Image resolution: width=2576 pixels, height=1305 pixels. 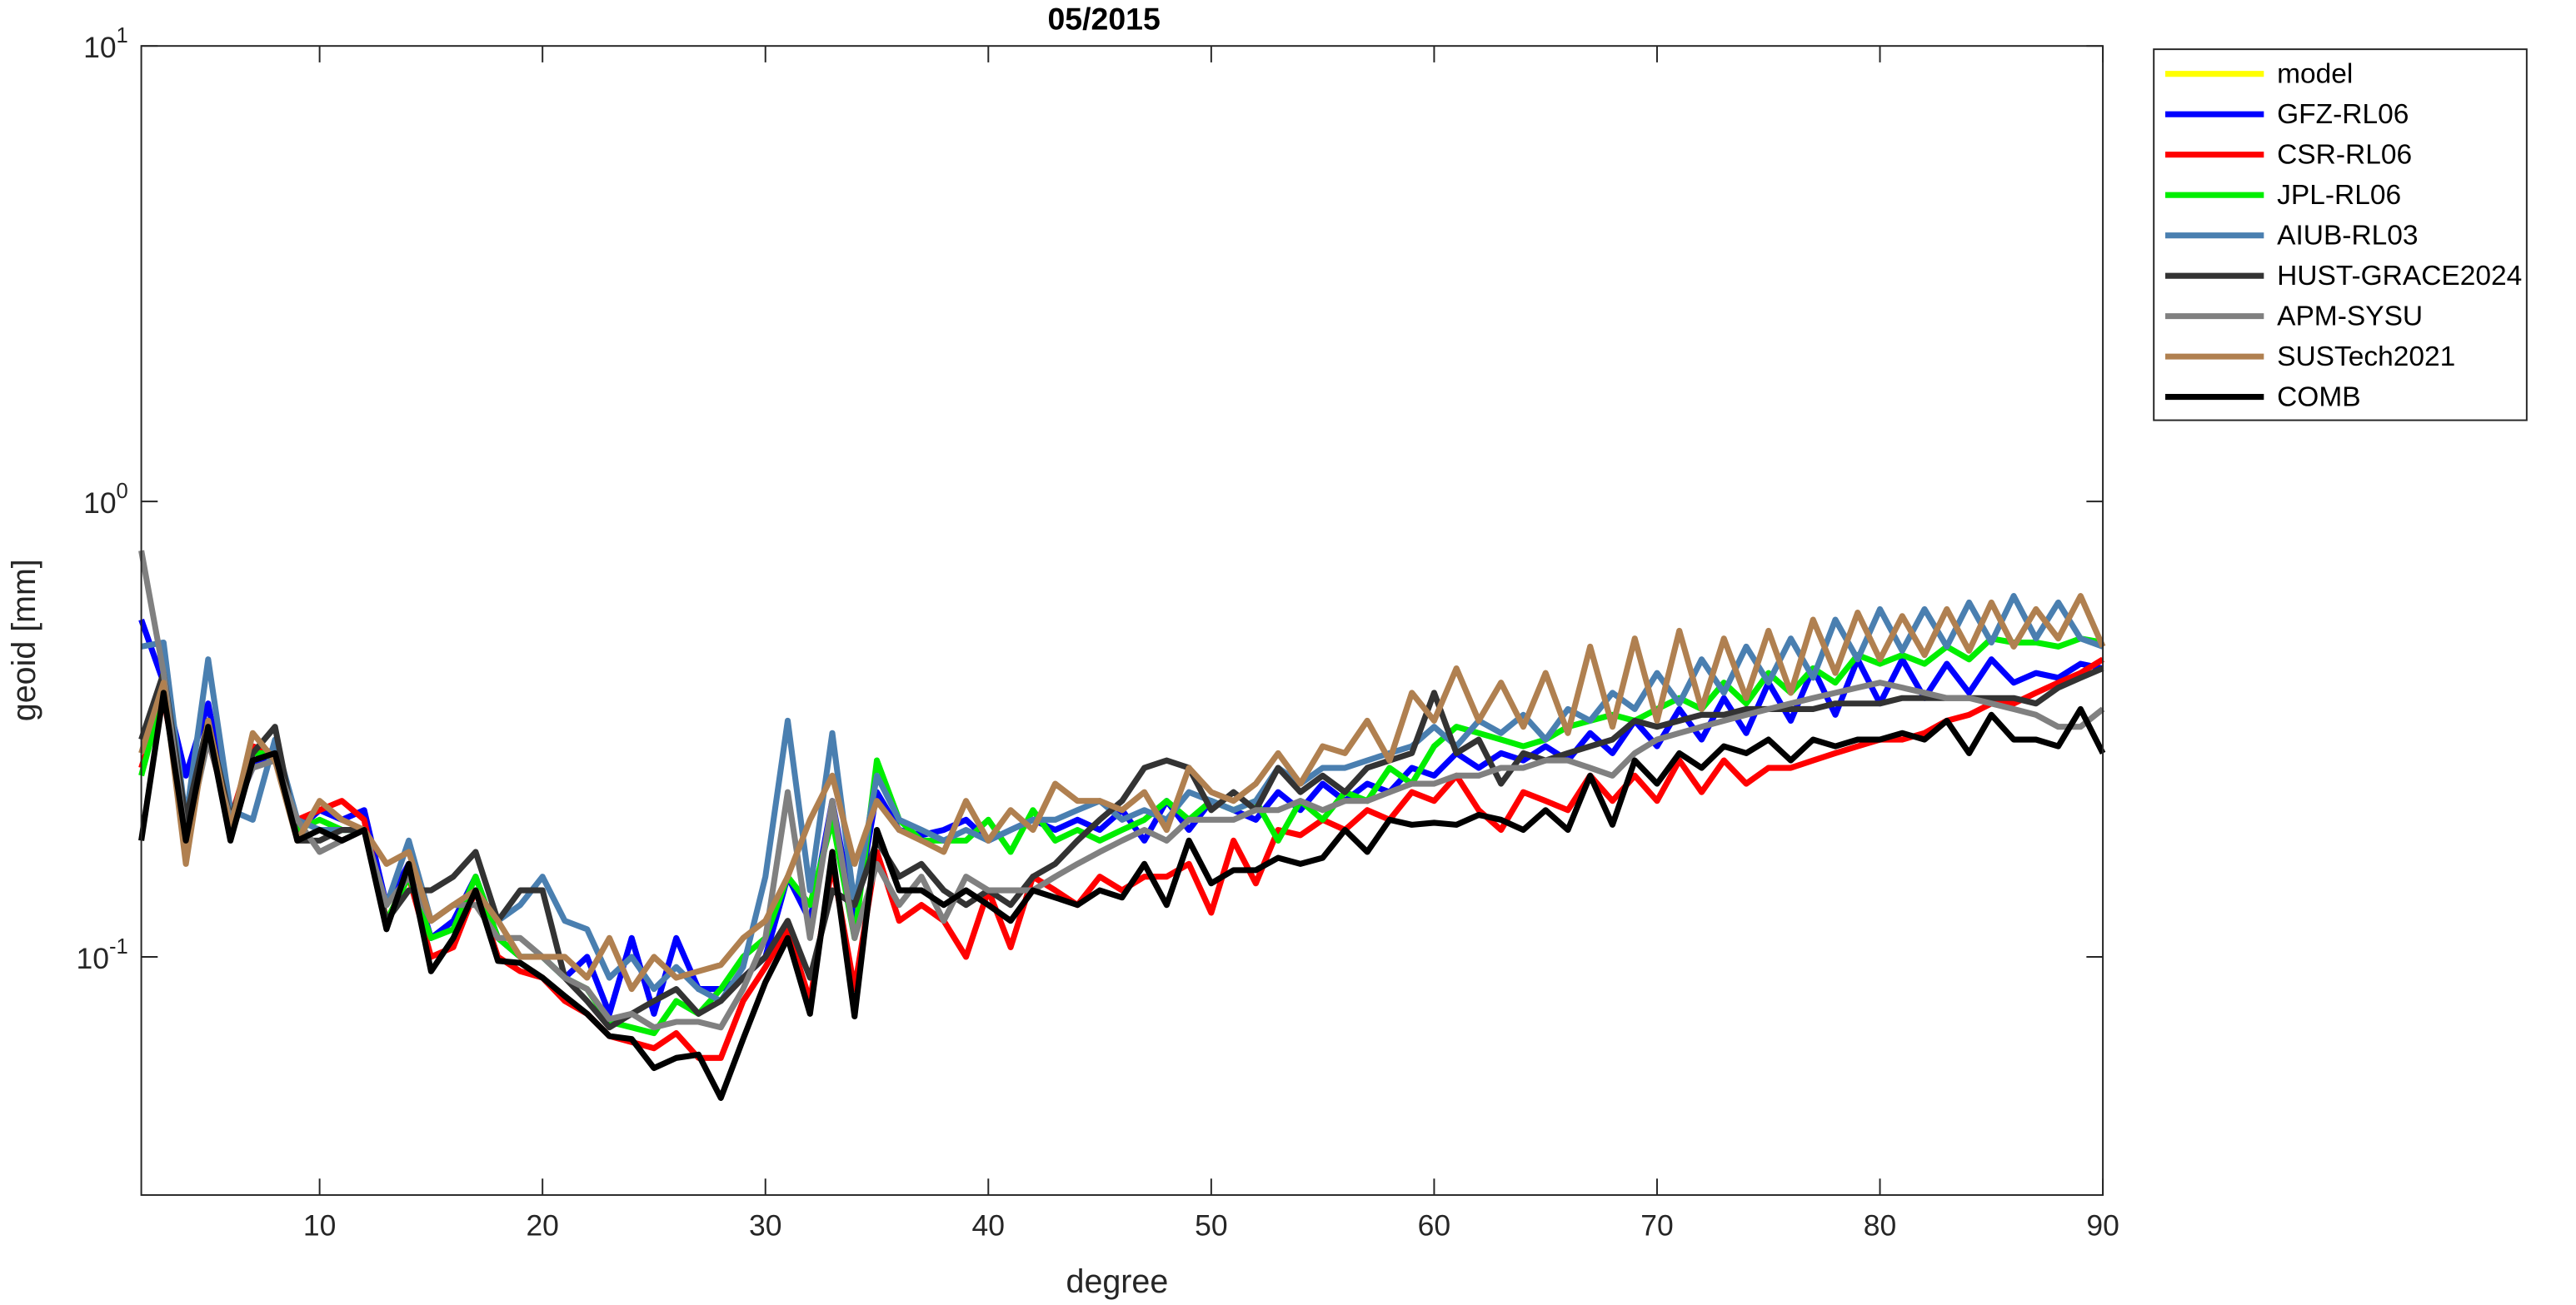 I want to click on x-tick-label: 30, so click(x=765, y=1226).